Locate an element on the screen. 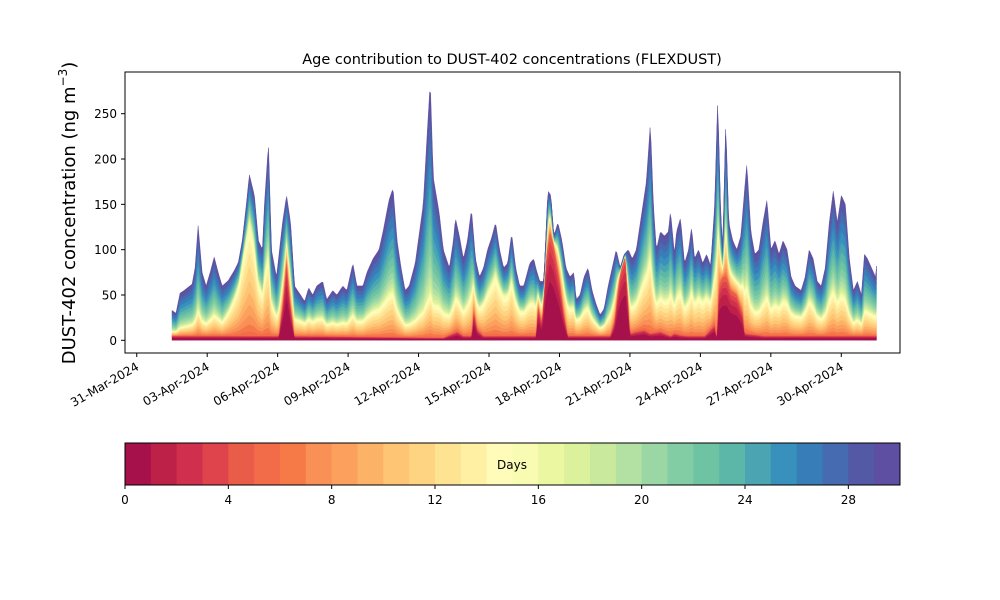 The width and height of the screenshot is (1000, 600). y-axis-label-tail: ) is located at coordinates (69, 65).